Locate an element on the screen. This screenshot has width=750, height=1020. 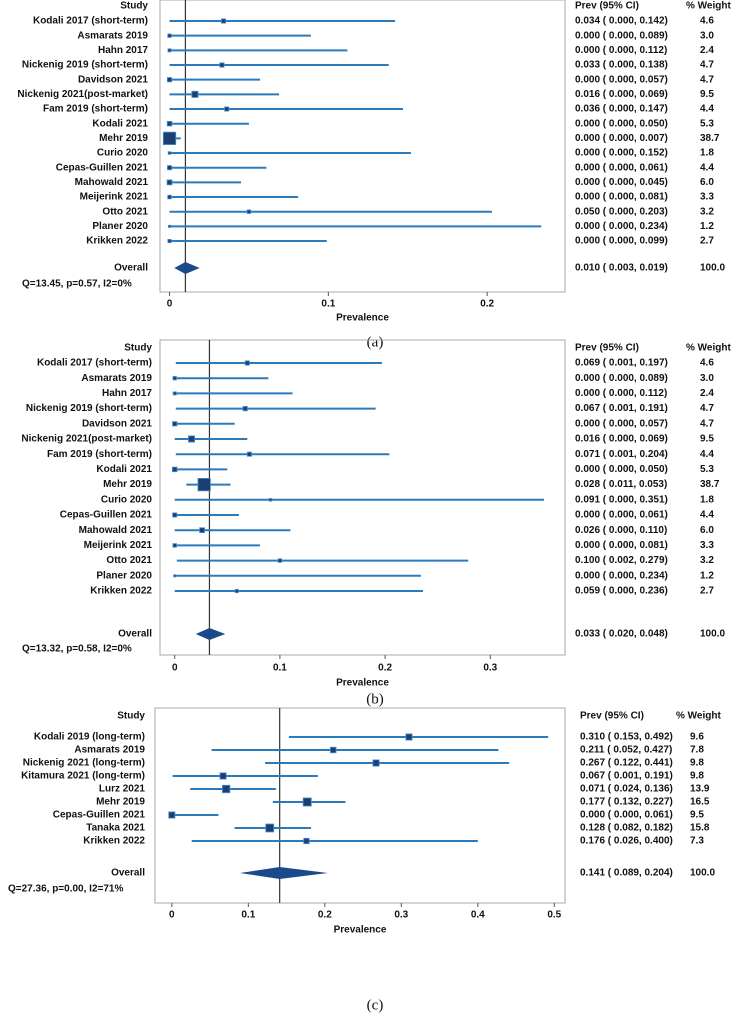
study-label: Davidson 2021 is located at coordinates (113, 79).